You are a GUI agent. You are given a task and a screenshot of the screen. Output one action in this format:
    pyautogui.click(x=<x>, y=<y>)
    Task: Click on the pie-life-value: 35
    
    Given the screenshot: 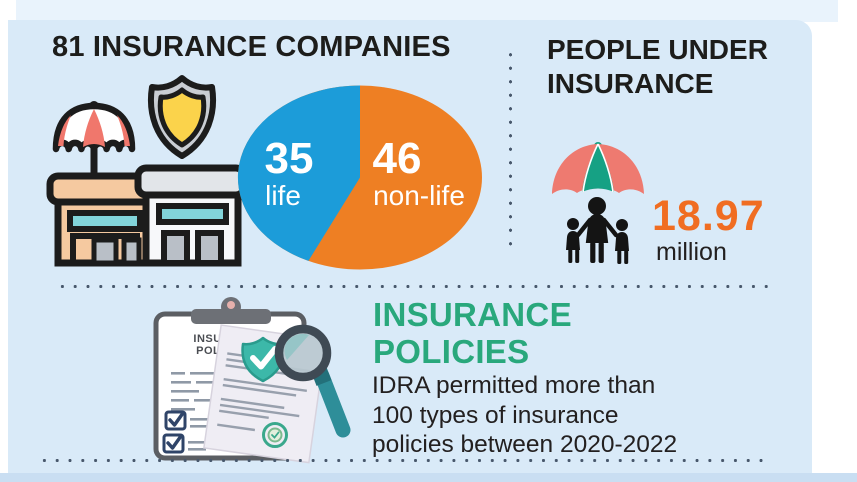 What is the action you would take?
    pyautogui.click(x=289, y=158)
    